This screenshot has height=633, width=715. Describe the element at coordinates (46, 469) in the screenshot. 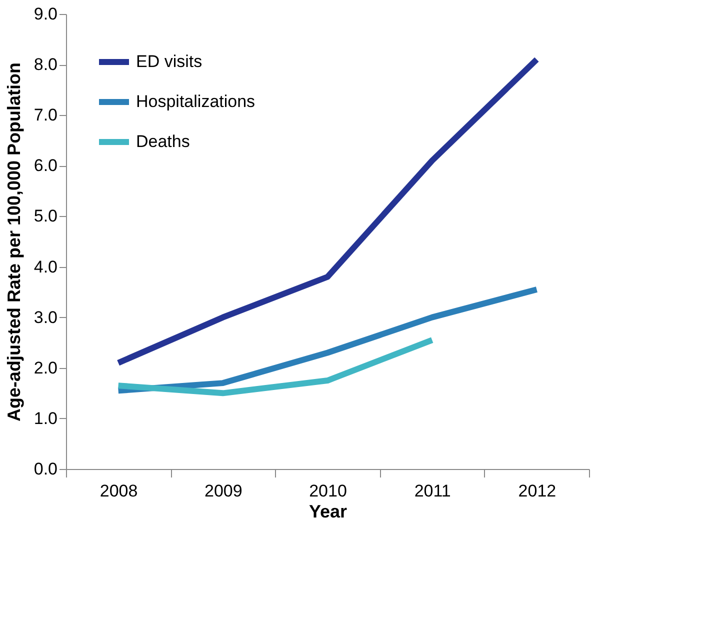

I see `y-tick-label: 0.0` at that location.